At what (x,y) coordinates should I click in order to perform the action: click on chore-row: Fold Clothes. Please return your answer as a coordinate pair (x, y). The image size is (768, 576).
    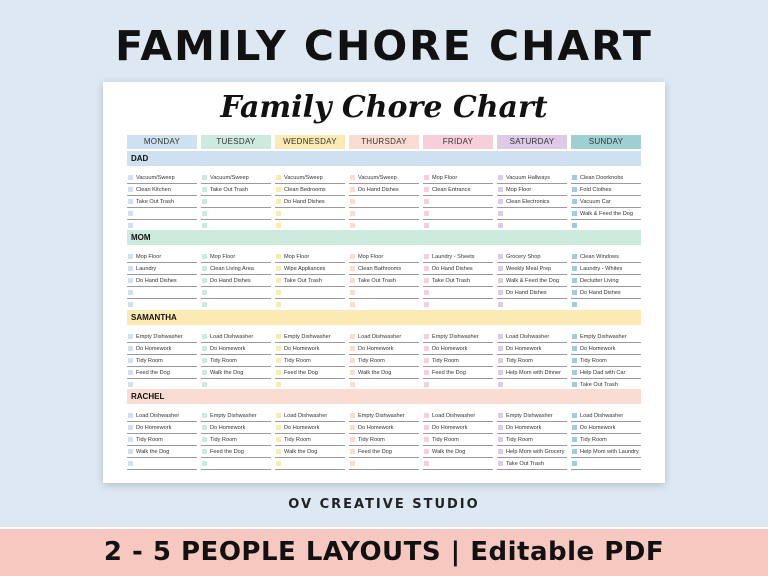
    Looking at the image, I should click on (606, 190).